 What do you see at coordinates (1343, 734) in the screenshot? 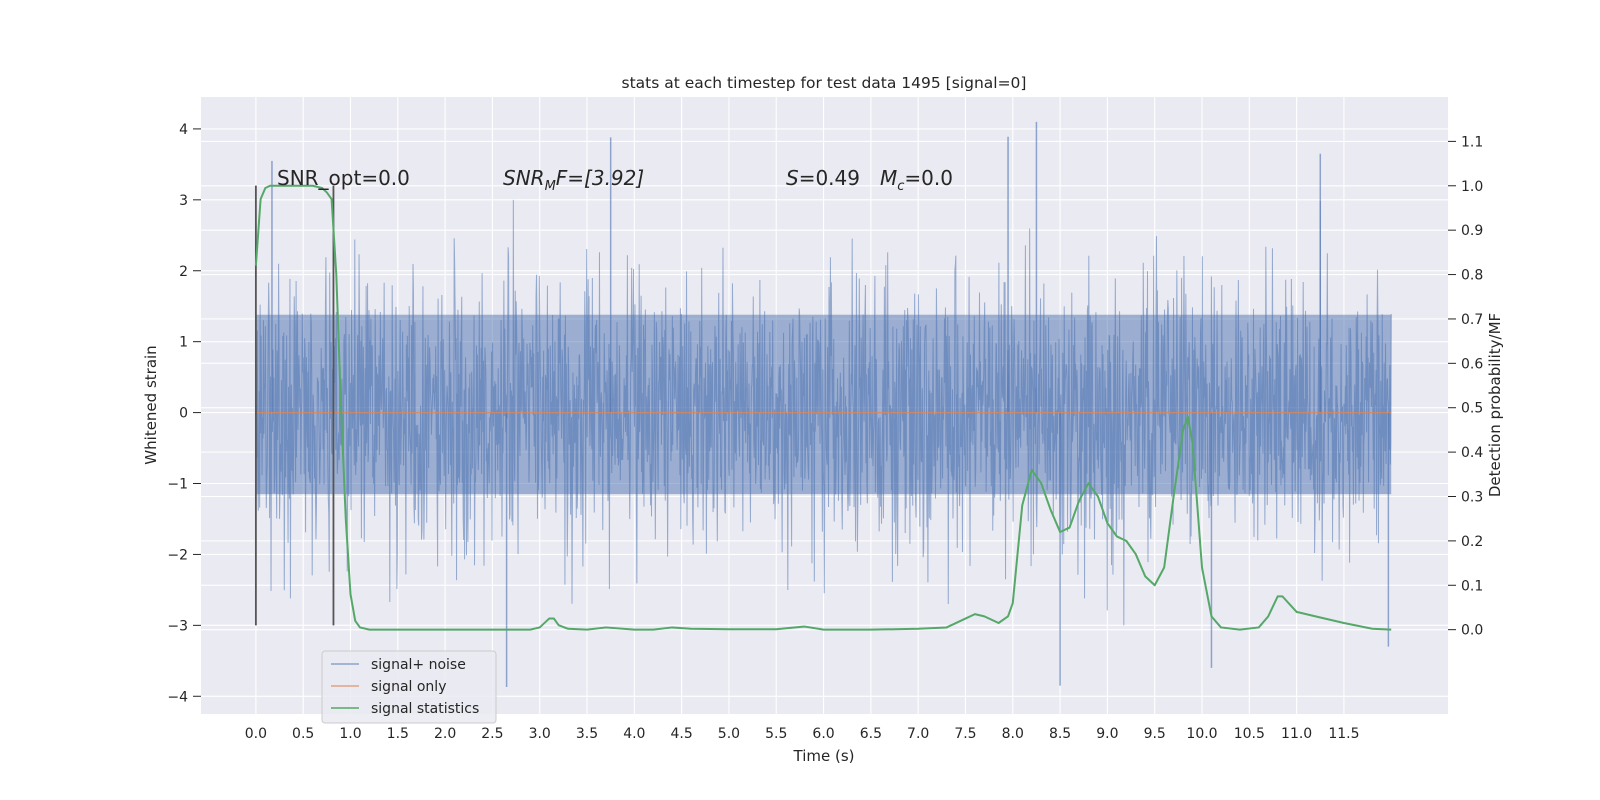
I see `x-tick-label: 11.5` at bounding box center [1343, 734].